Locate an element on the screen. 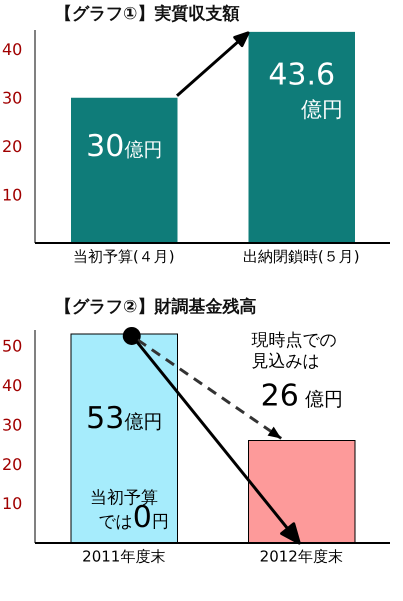 The width and height of the screenshot is (403, 601). x-tick-label: 当初予算(４月) is located at coordinates (123, 257).